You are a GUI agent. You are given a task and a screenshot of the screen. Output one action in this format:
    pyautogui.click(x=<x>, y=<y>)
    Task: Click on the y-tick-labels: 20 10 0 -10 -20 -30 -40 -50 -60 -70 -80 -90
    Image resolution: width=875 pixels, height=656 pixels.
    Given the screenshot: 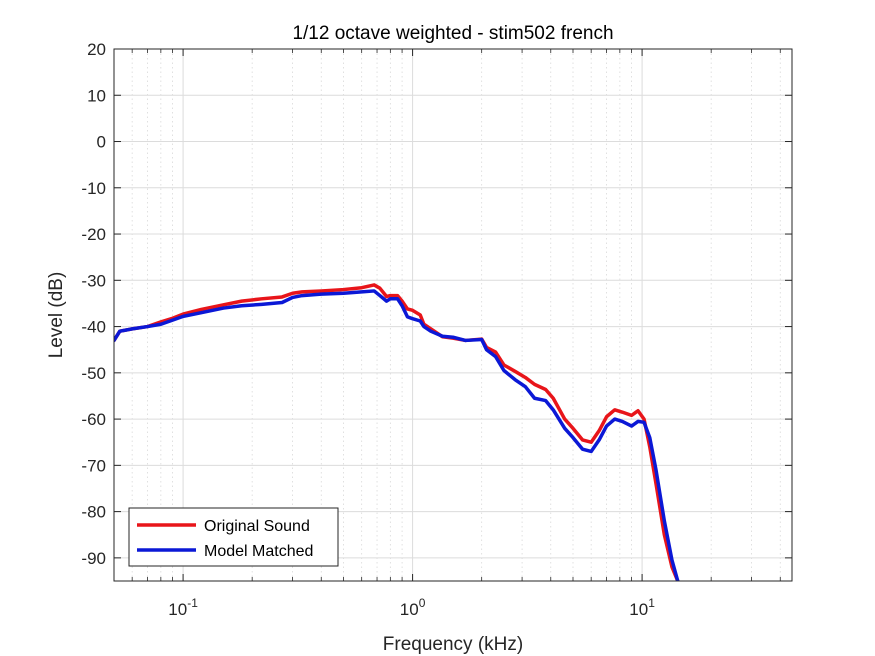 What is the action you would take?
    pyautogui.click(x=93, y=304)
    